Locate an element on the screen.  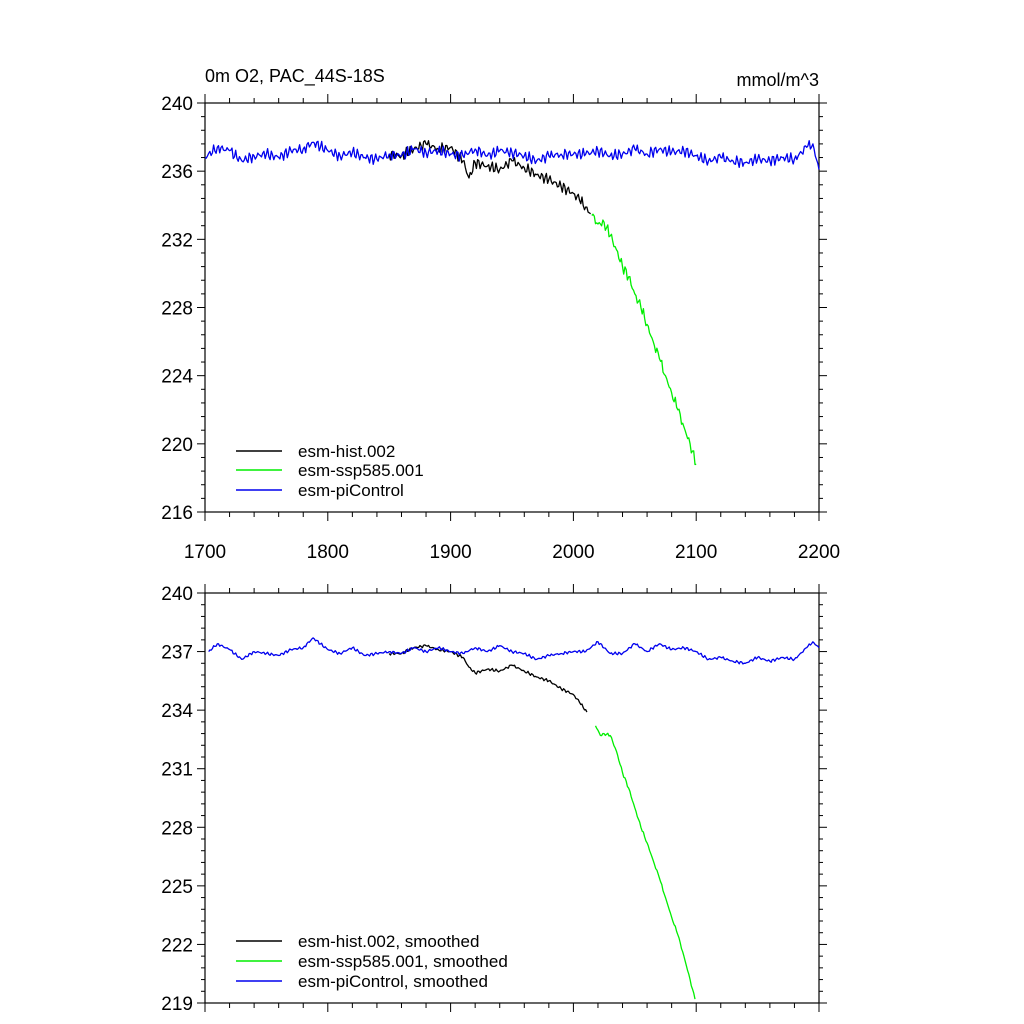
top-legend-label-hist: esm-hist.002 is located at coordinates (346, 451).